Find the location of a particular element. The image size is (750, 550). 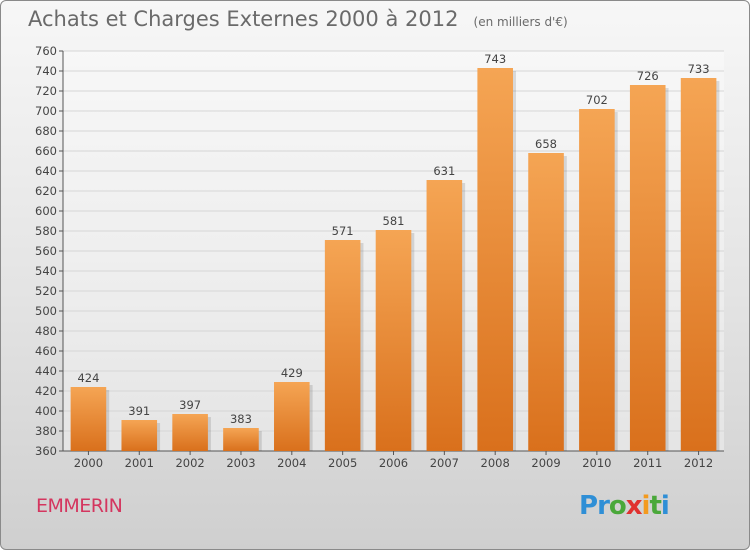

bar-value-label: 391 is located at coordinates (139, 411).